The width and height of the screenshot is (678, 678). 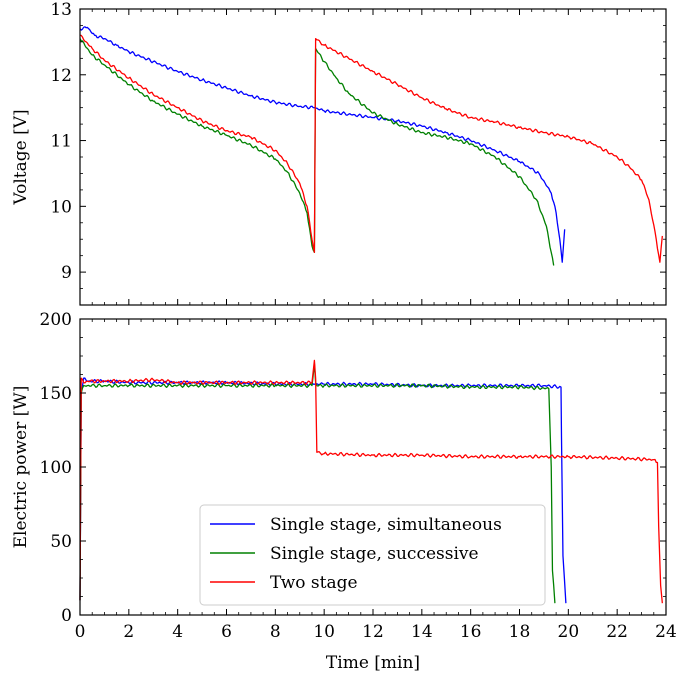 What do you see at coordinates (21, 467) in the screenshot?
I see `power-y-axis-label: Electric power [W]` at bounding box center [21, 467].